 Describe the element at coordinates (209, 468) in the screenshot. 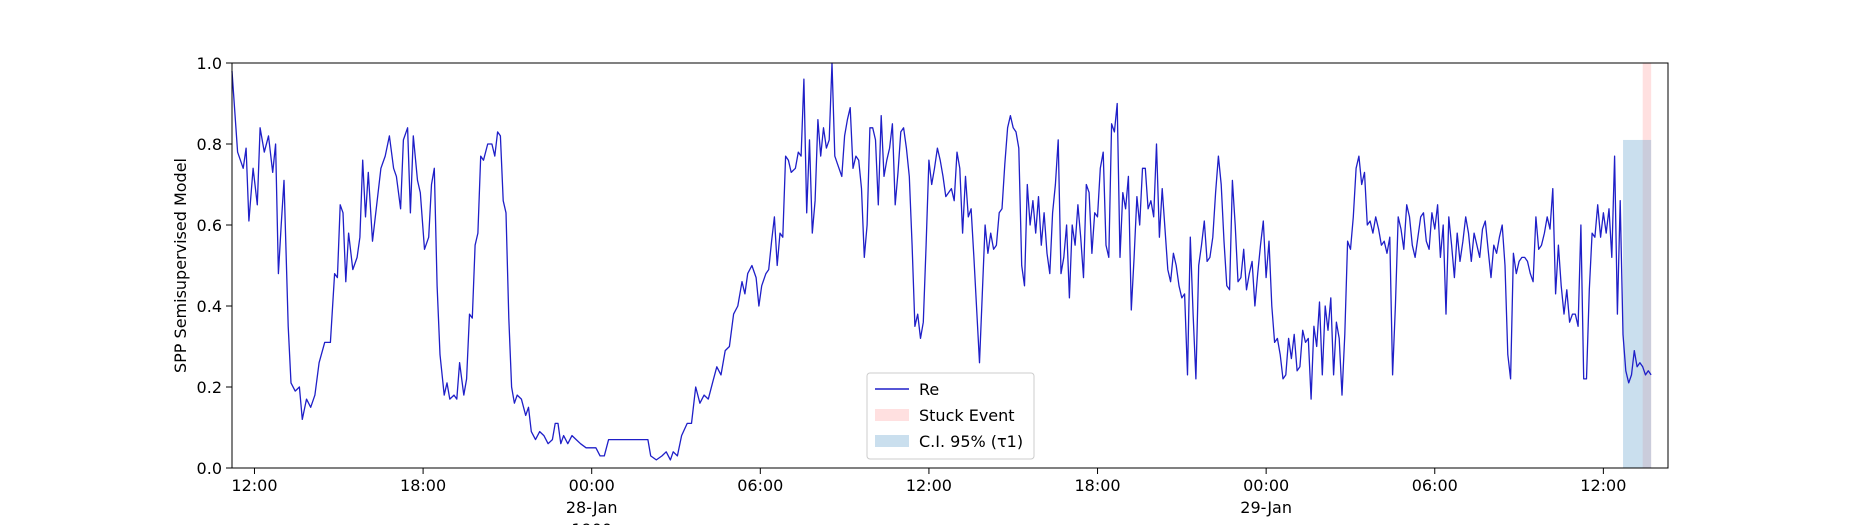

I see `y-tick-label: 0.0` at that location.